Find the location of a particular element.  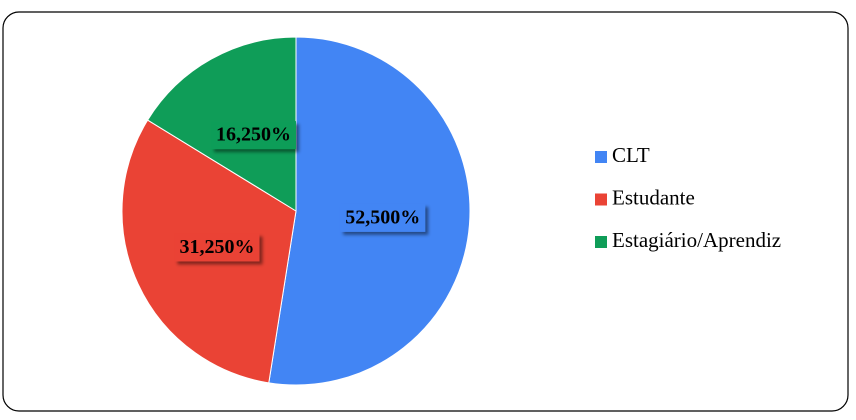

data-label: 31,250% is located at coordinates (216, 247).